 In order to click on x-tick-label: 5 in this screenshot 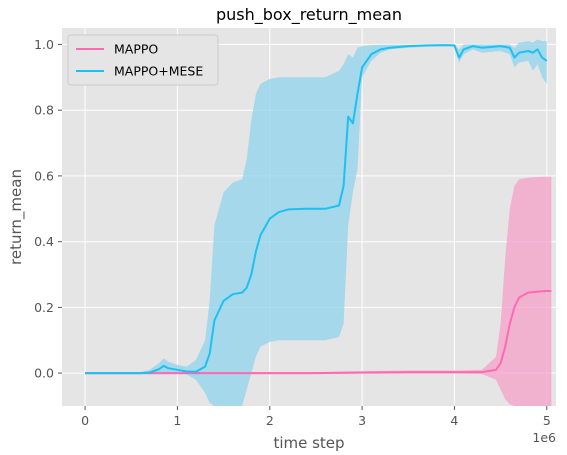, I will do `click(547, 420)`.